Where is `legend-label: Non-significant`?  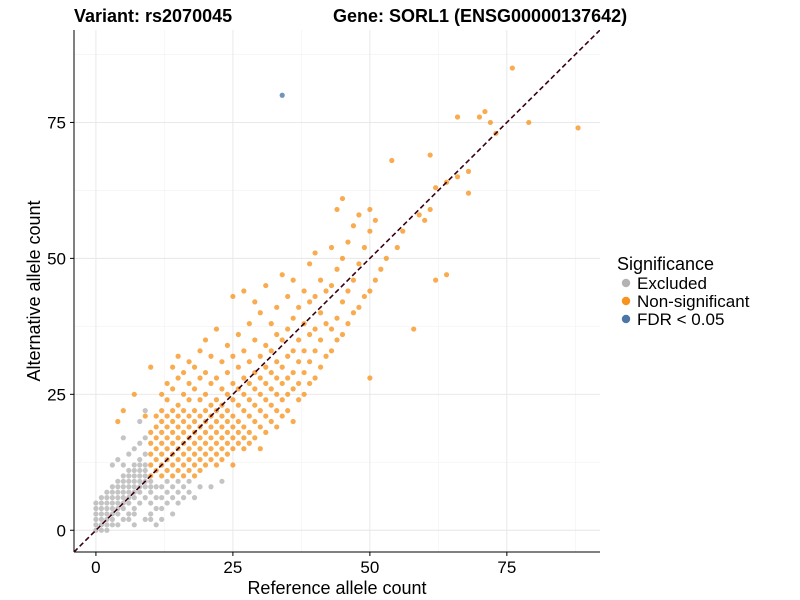 legend-label: Non-significant is located at coordinates (693, 301).